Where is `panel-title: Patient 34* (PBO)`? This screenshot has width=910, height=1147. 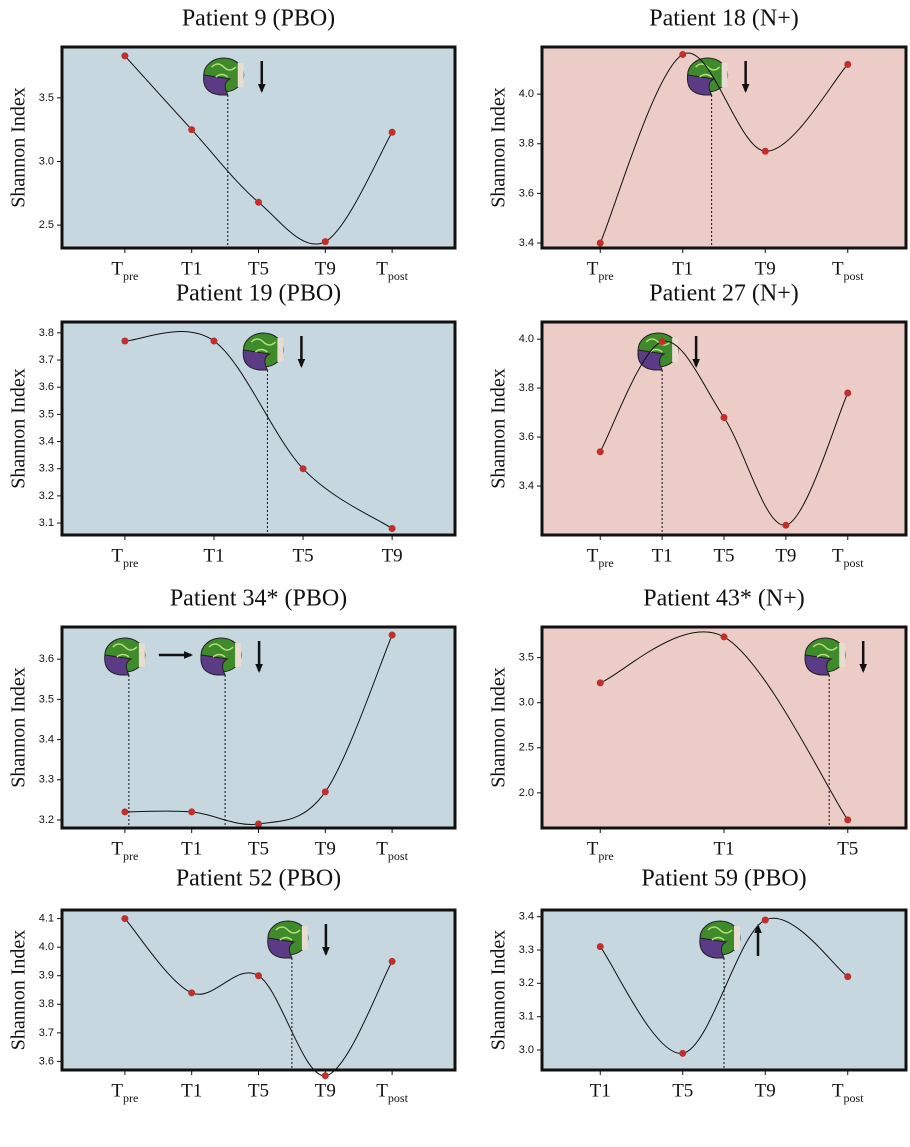
panel-title: Patient 34* (PBO) is located at coordinates (258, 599).